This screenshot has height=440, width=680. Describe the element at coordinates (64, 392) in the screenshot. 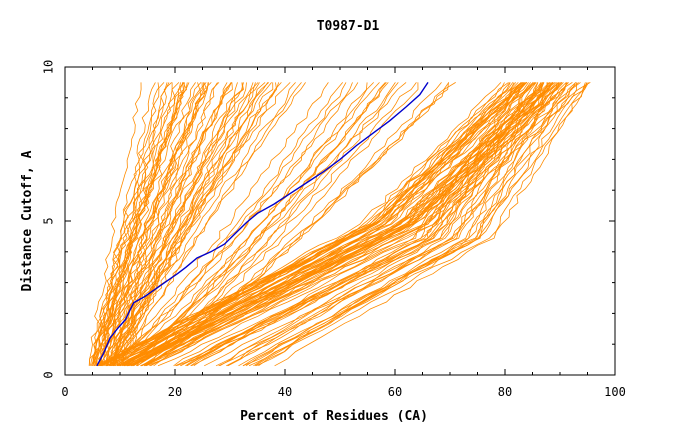

I see `x-tick-label: 0` at that location.